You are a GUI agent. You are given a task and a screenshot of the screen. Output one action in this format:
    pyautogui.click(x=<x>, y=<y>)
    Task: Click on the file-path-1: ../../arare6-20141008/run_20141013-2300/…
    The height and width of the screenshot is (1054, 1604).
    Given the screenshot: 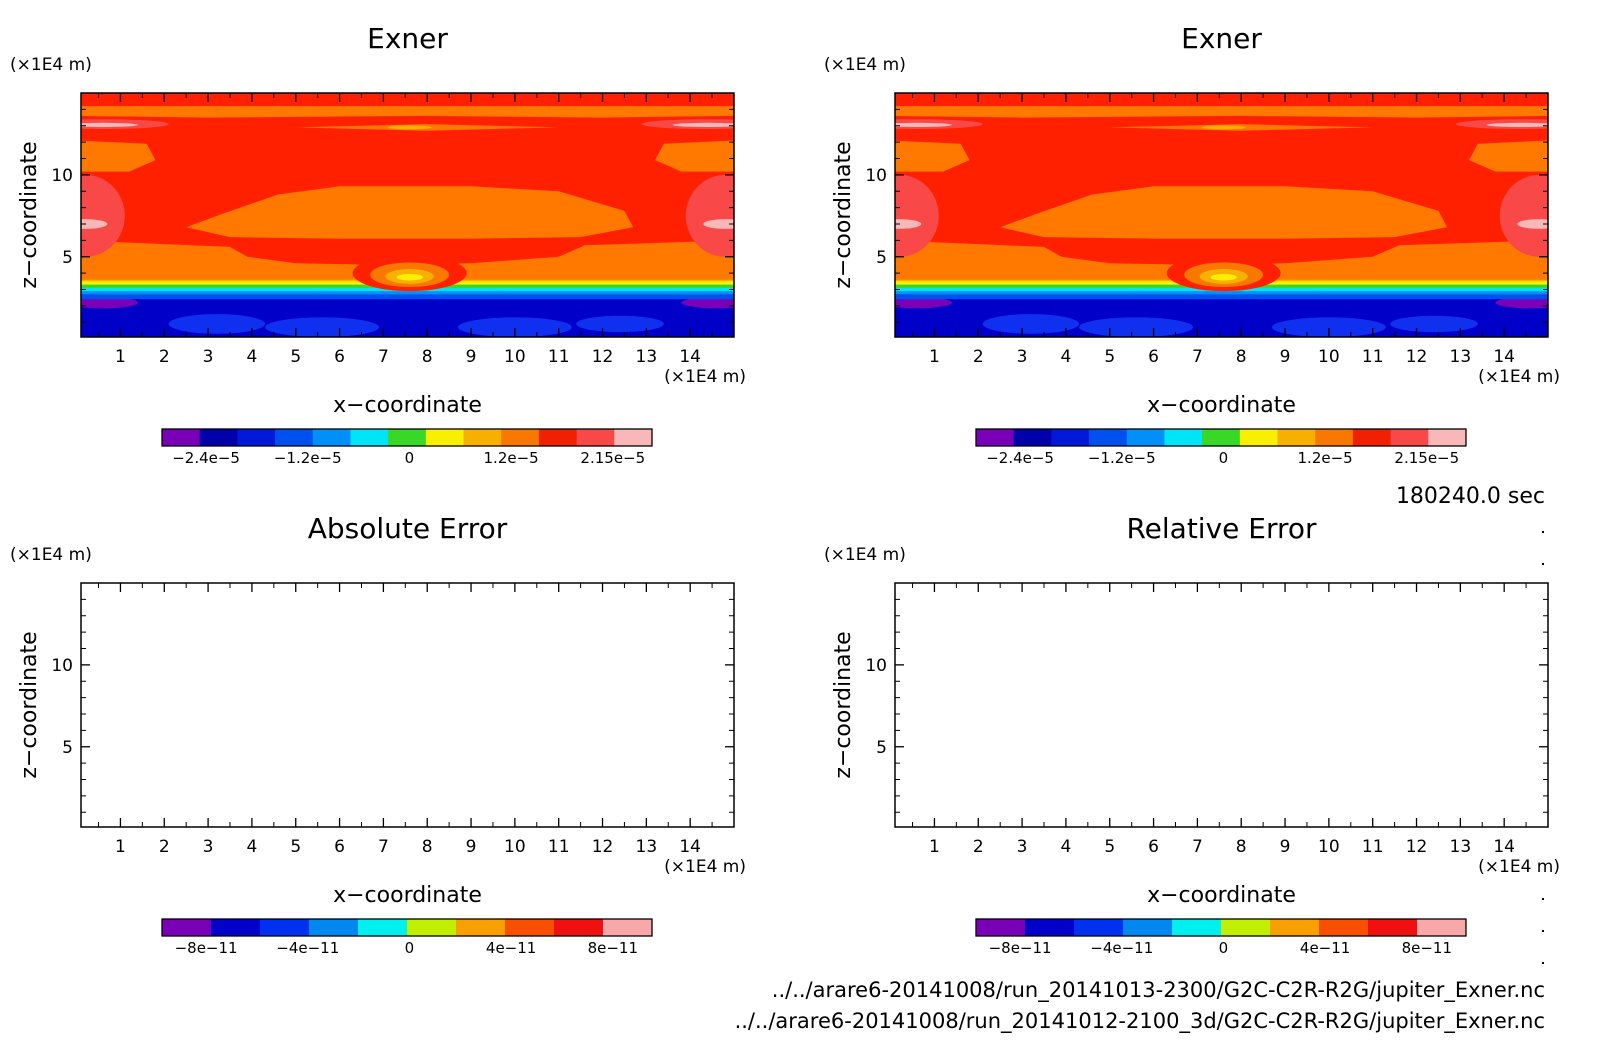 What is the action you would take?
    pyautogui.click(x=1158, y=990)
    